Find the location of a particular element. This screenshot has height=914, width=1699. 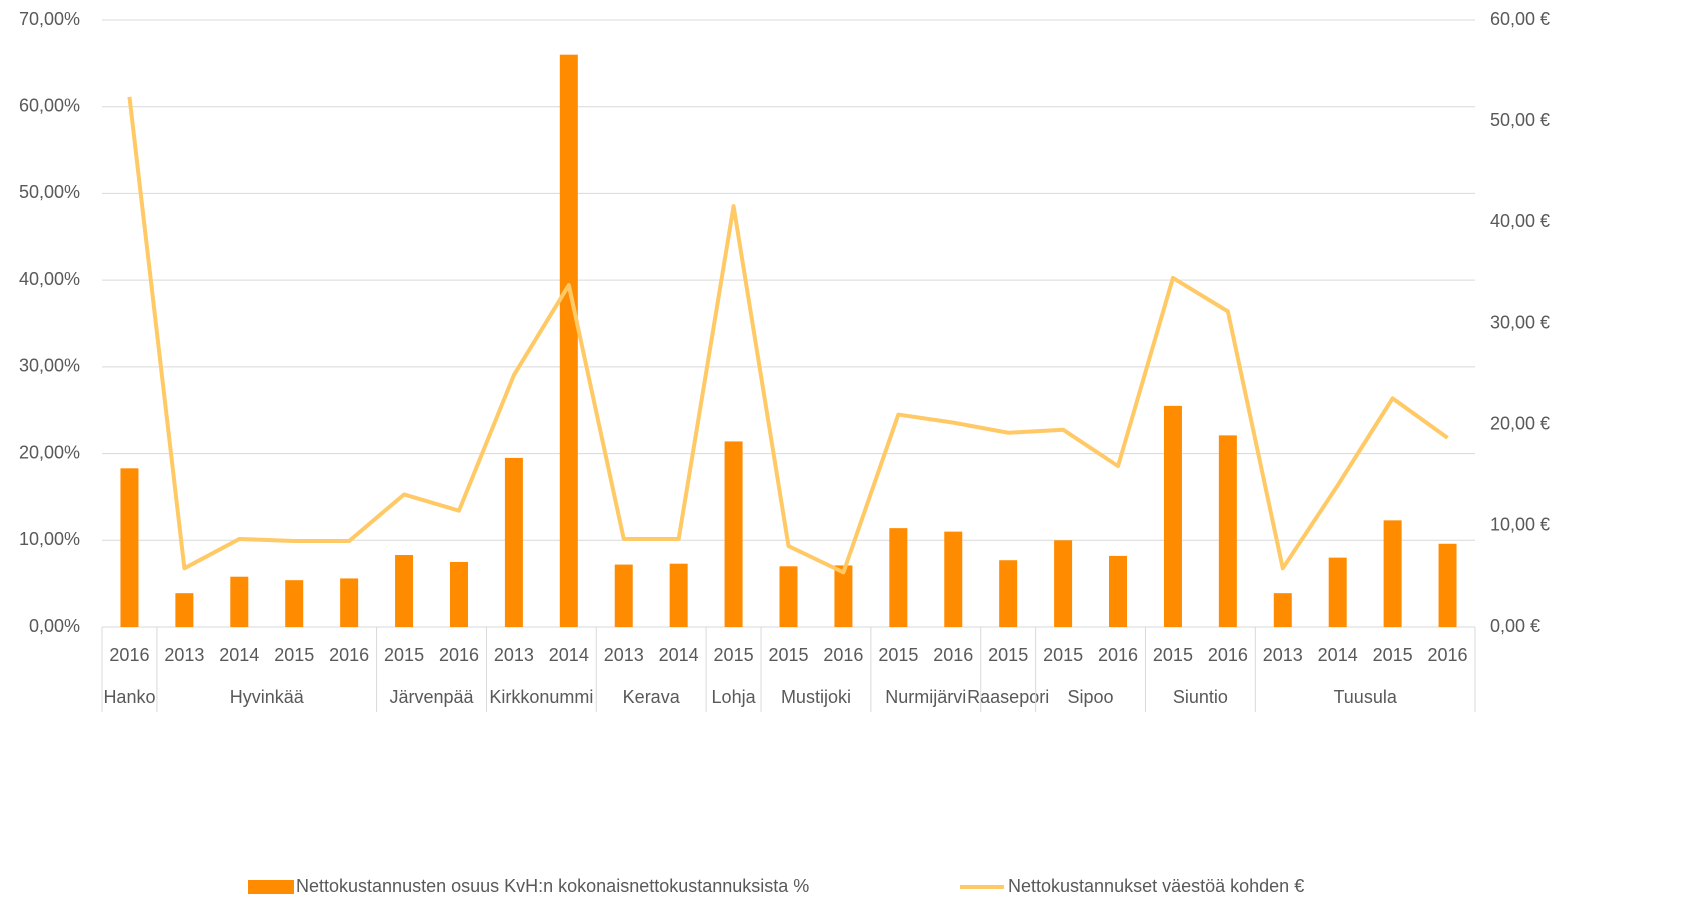

group-label: Nurmijärvi is located at coordinates (925, 697).